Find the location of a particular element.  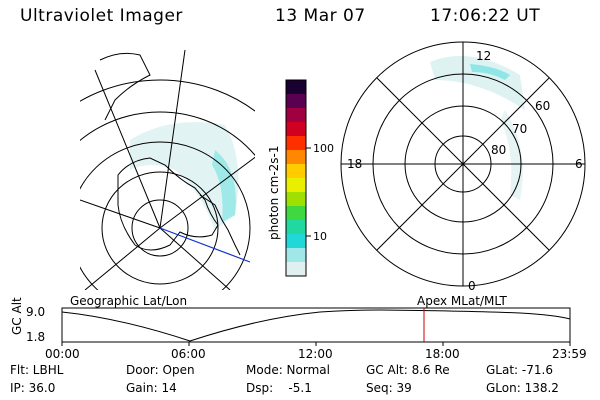

altitude-plot-frame is located at coordinates (316, 325).